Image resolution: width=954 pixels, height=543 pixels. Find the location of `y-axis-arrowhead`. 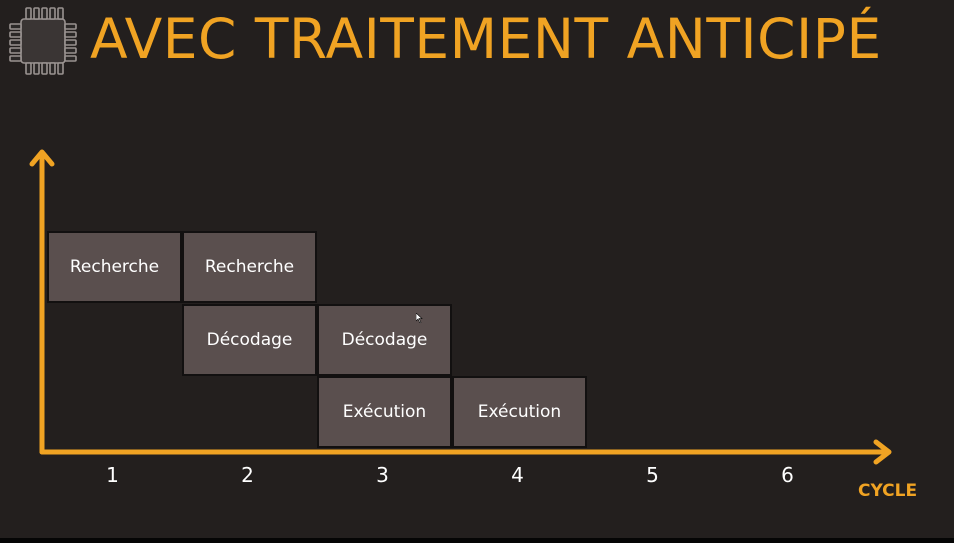

y-axis-arrowhead is located at coordinates (42, 158).